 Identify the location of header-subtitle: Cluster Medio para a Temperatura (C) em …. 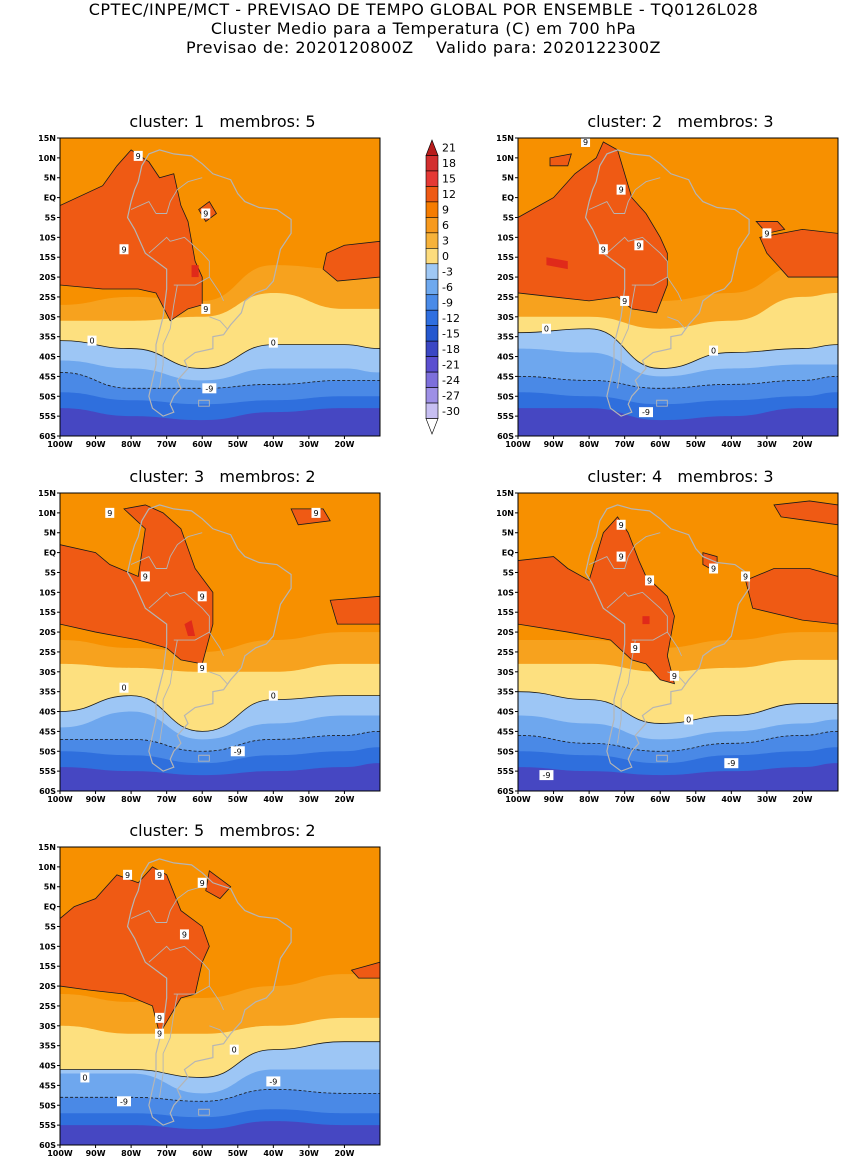
(423, 28).